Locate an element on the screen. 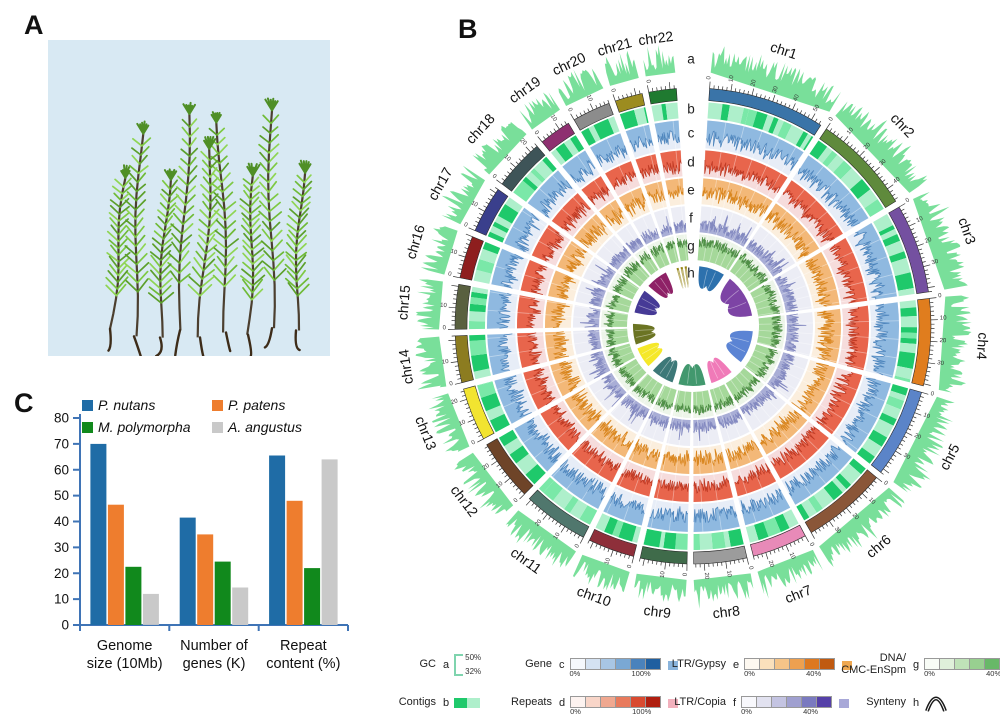 The height and width of the screenshot is (727, 1000). track-d-outline is located at coordinates (843, 274).